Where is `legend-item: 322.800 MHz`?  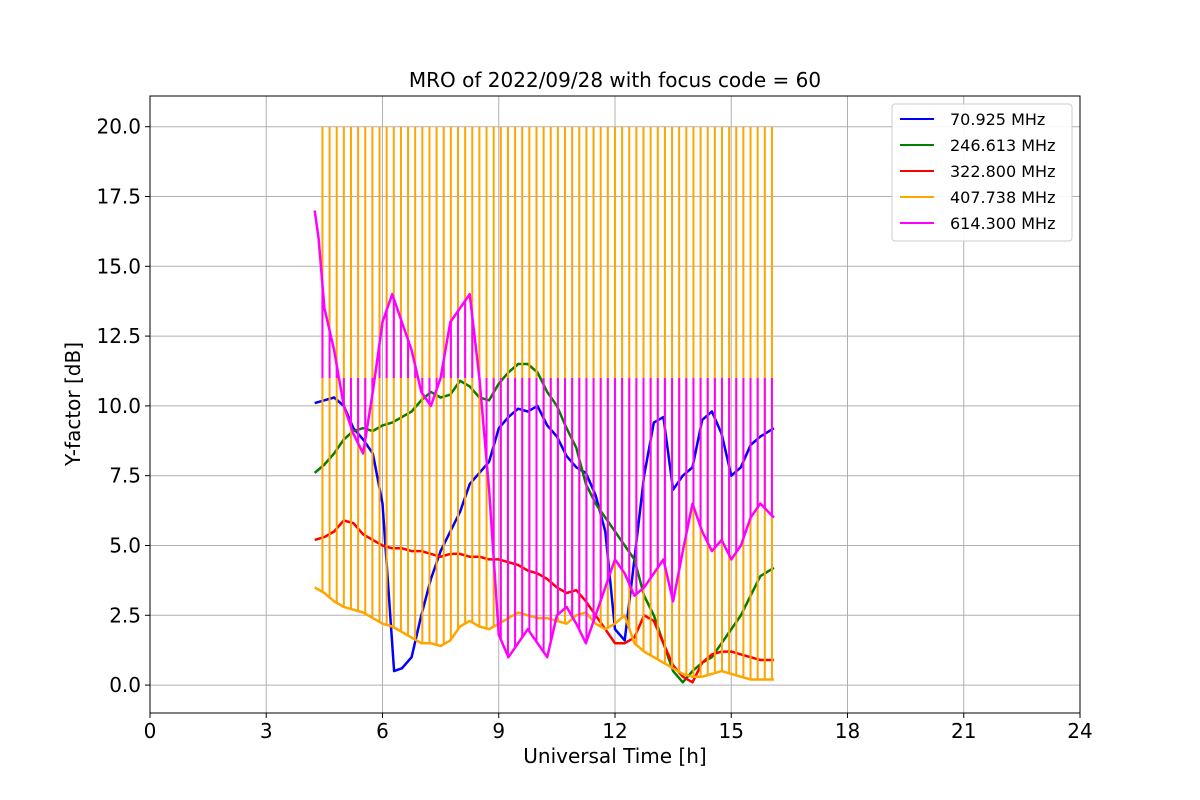
legend-item: 322.800 MHz is located at coordinates (977, 171).